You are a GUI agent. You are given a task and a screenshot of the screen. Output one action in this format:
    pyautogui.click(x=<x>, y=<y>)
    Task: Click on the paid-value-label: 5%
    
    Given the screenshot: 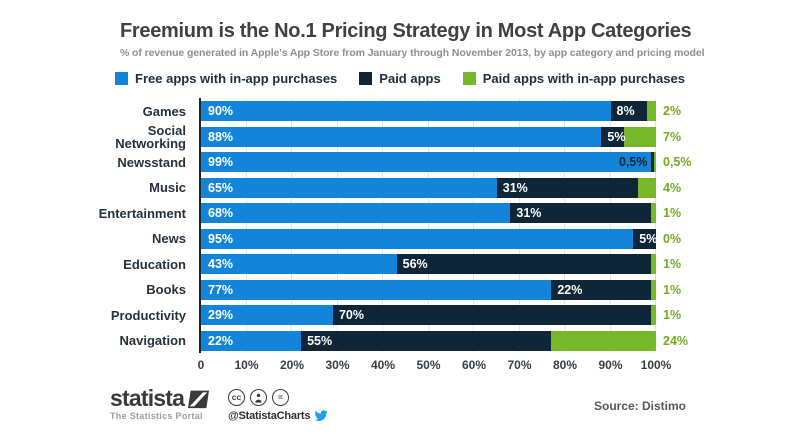 What is the action you would take?
    pyautogui.click(x=616, y=136)
    